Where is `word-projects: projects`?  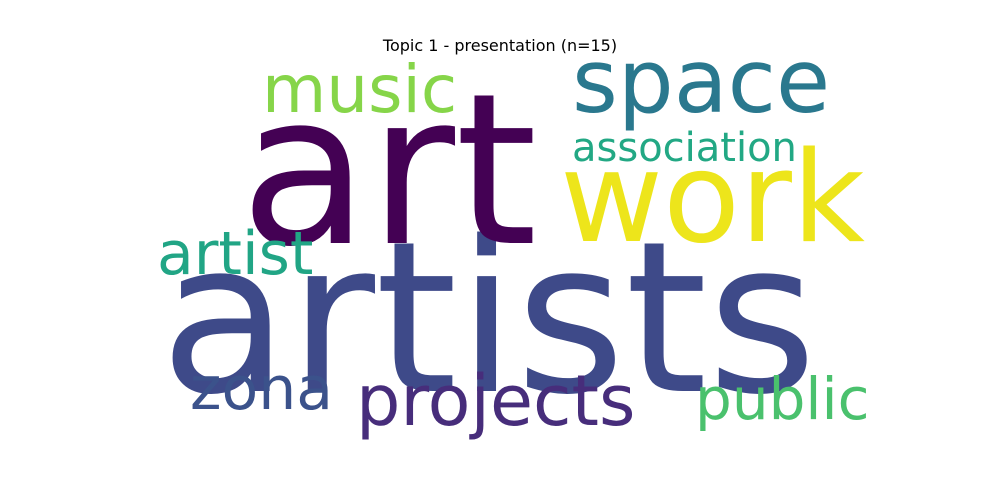 word-projects: projects is located at coordinates (496, 401).